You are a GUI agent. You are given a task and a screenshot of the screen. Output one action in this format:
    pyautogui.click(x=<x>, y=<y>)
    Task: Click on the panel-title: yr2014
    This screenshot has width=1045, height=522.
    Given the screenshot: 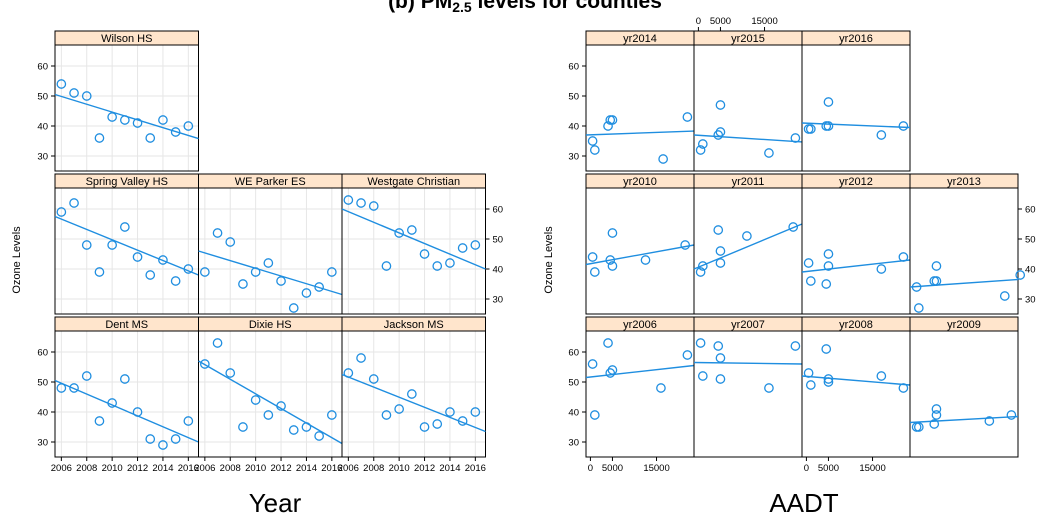 What is the action you would take?
    pyautogui.click(x=640, y=39)
    